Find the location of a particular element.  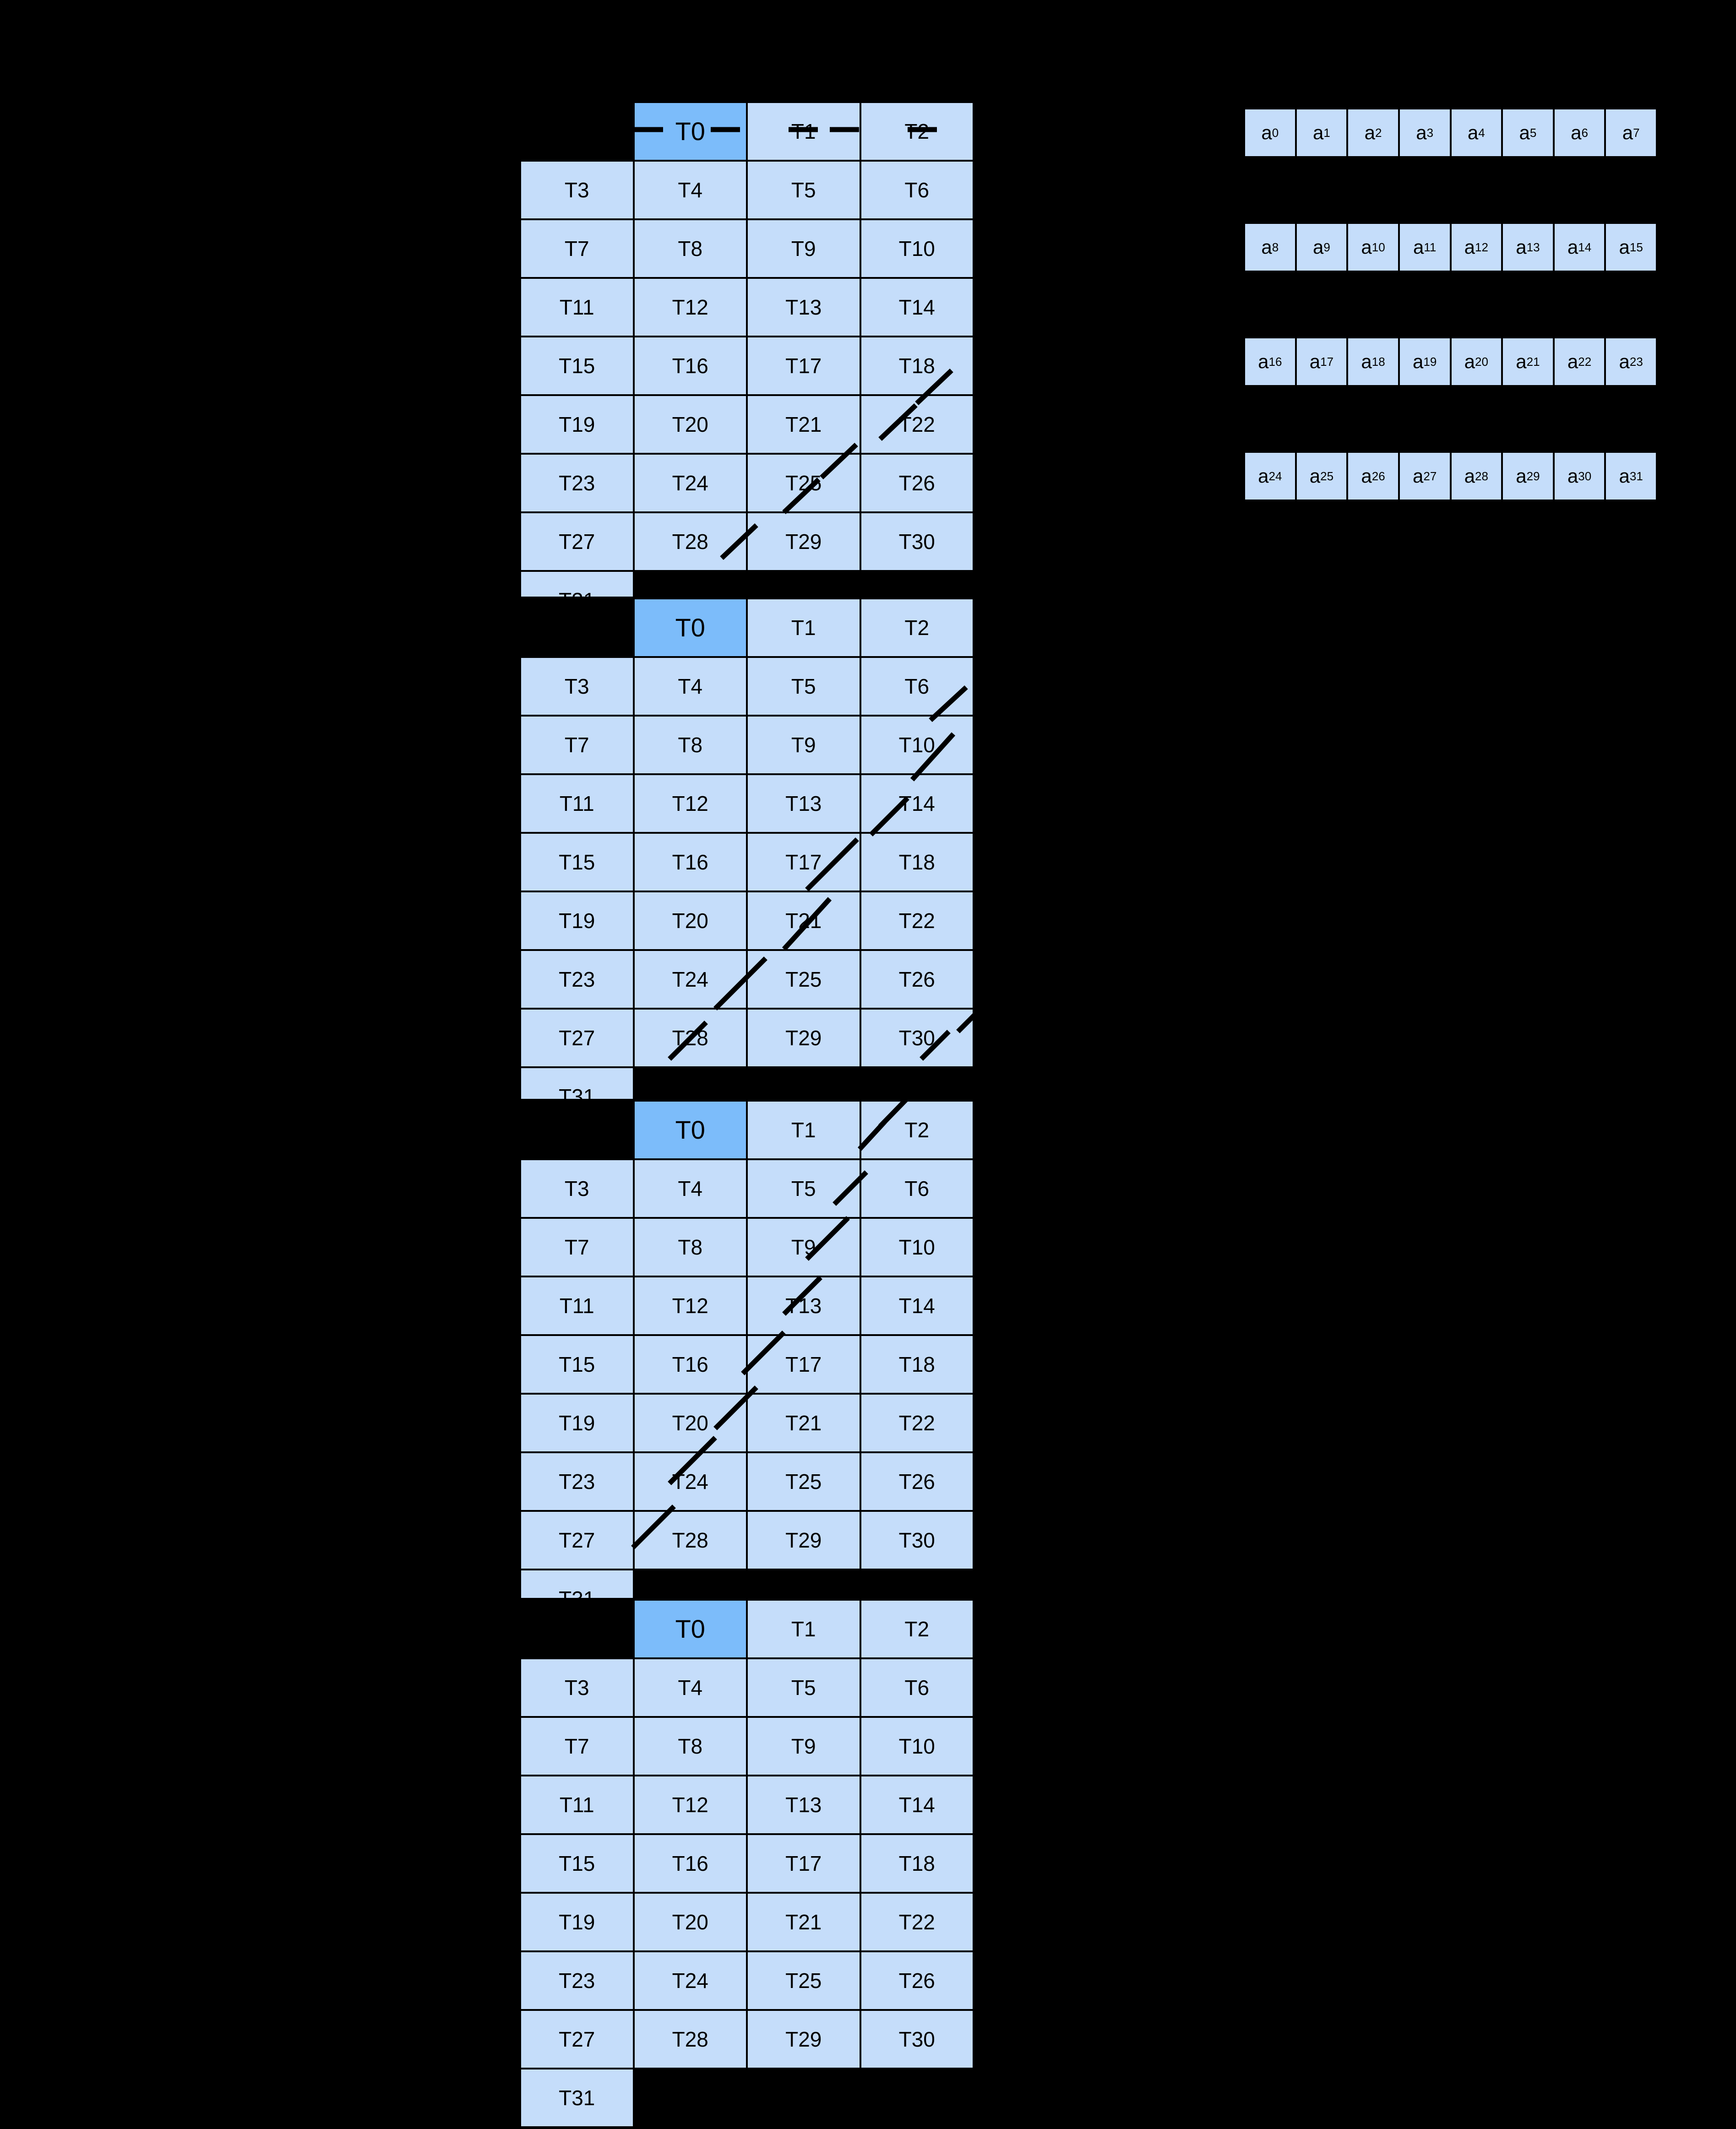

array-cell-a29: a 29 is located at coordinates (1528, 476).